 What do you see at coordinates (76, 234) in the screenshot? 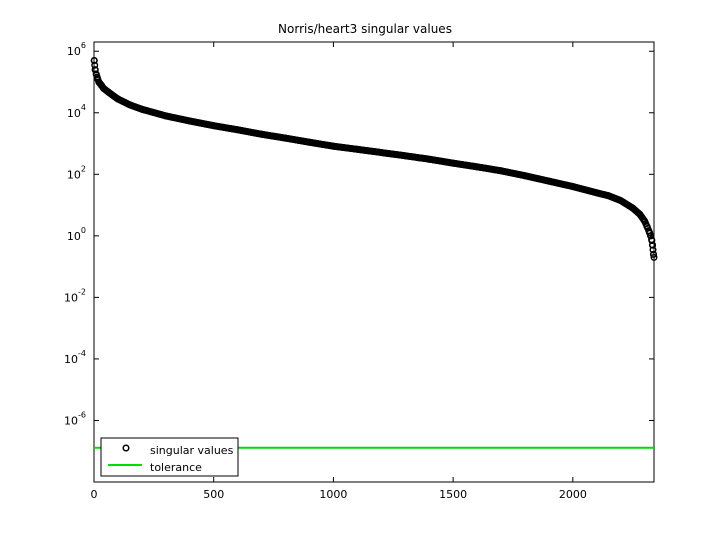
I see `y-tick-label: 10⁰` at bounding box center [76, 234].